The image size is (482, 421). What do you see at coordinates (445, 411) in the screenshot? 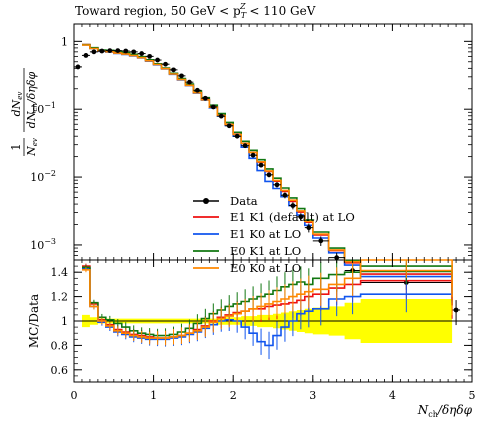
I see `x-axis-label: Nch/δηδφ` at bounding box center [445, 411].